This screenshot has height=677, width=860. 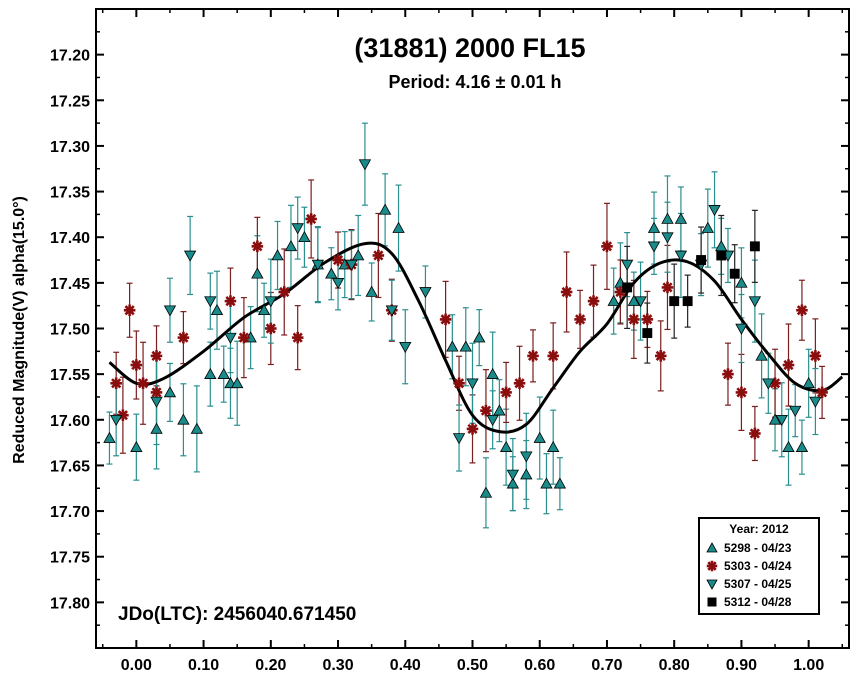 I want to click on legend-title: Year: 2012, so click(x=759, y=529).